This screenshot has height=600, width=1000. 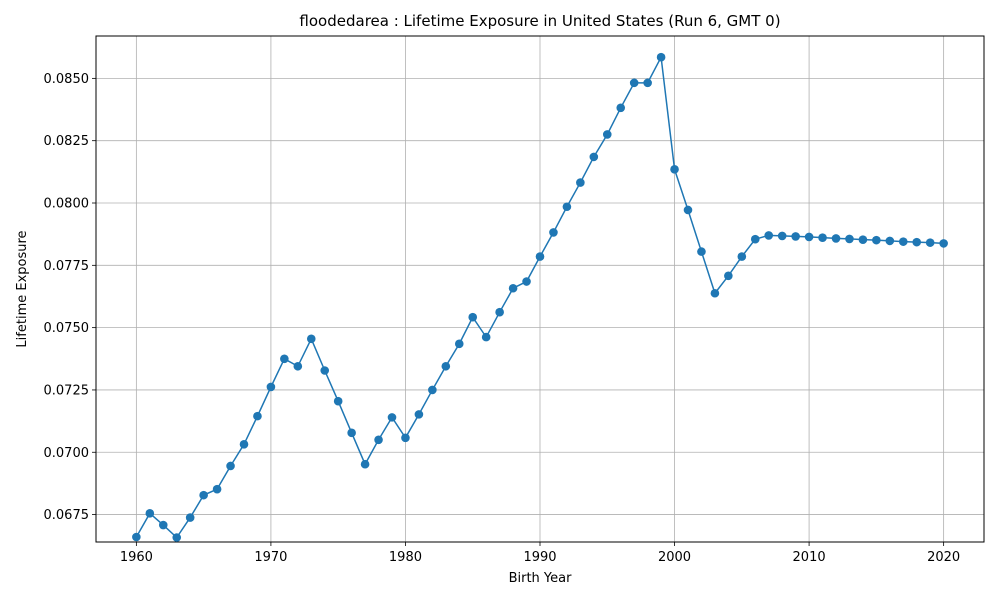 What do you see at coordinates (539, 557) in the screenshot?
I see `x-tick-label: 1990` at bounding box center [539, 557].